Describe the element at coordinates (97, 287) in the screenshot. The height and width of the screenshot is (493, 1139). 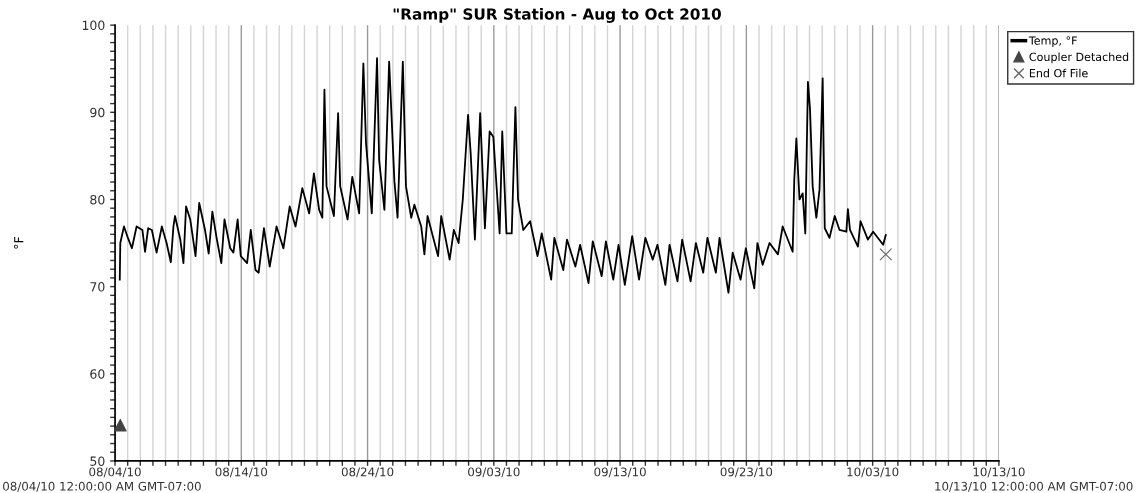
I see `y-tick-label: 70` at that location.